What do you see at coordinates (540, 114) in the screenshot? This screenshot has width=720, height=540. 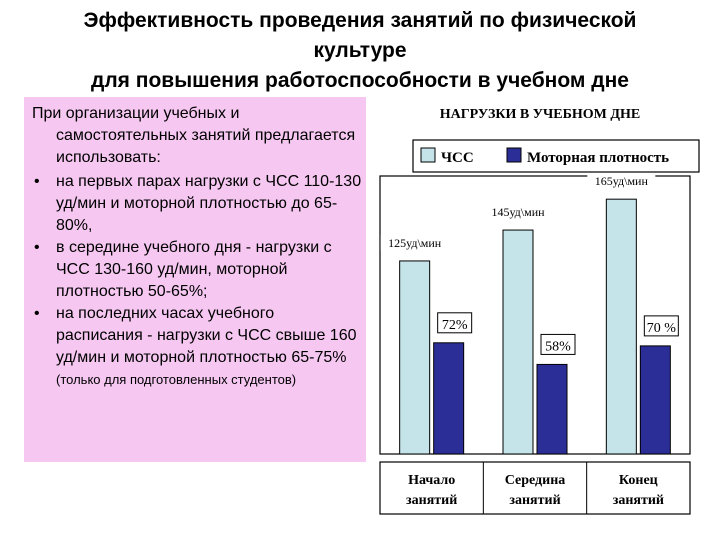 I see `chart-title: НАГРУЗКИ В УЧЕБНОМ ДНЕ` at bounding box center [540, 114].